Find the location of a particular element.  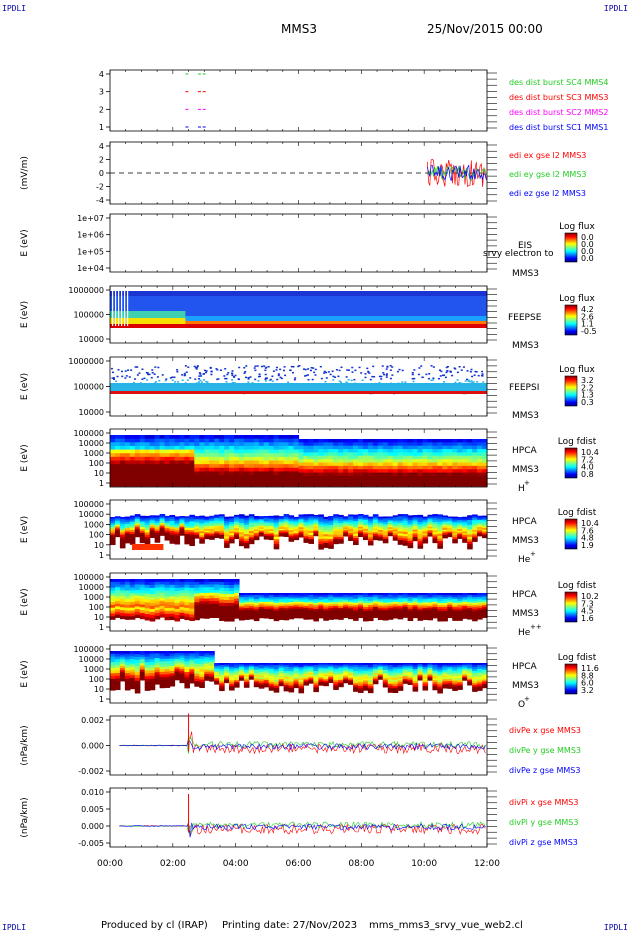

colorbar is located at coordinates (571, 534).